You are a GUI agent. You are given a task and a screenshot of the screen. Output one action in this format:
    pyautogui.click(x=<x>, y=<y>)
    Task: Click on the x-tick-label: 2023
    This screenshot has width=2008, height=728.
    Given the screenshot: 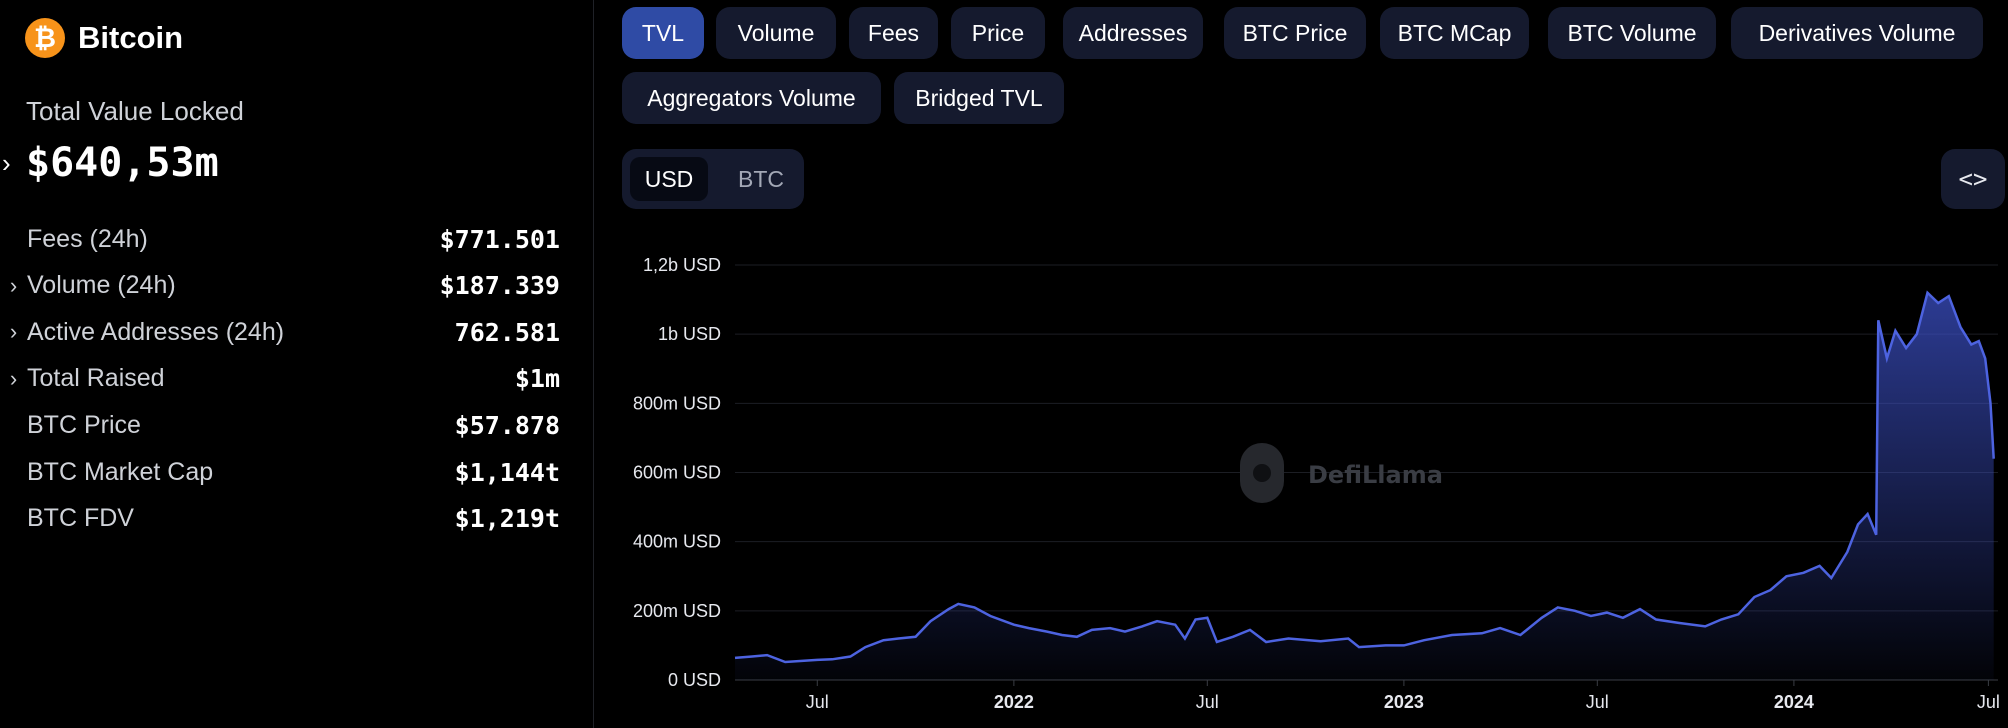 What is the action you would take?
    pyautogui.click(x=1404, y=702)
    